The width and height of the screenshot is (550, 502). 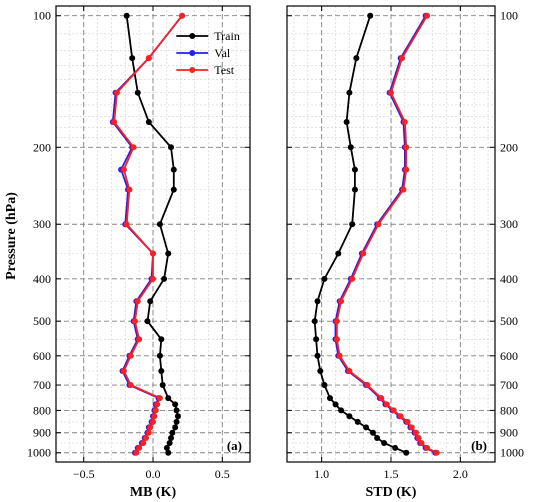 What do you see at coordinates (391, 492) in the screenshot?
I see `x-axis-title: STD (K)` at bounding box center [391, 492].